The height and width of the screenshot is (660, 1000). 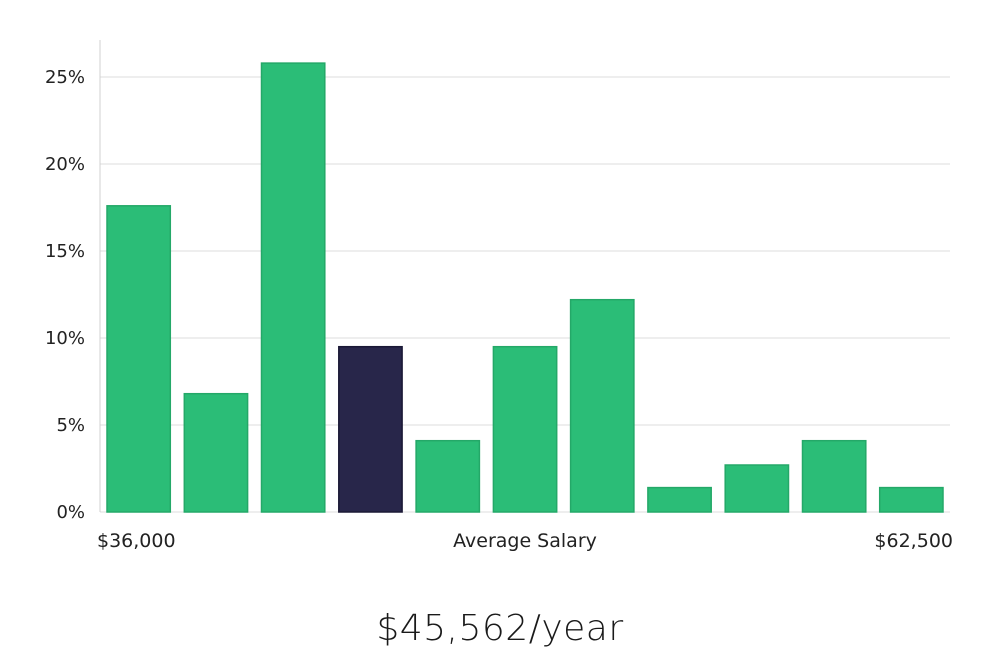 I want to click on x-axis-title: Average Salary, so click(x=525, y=541).